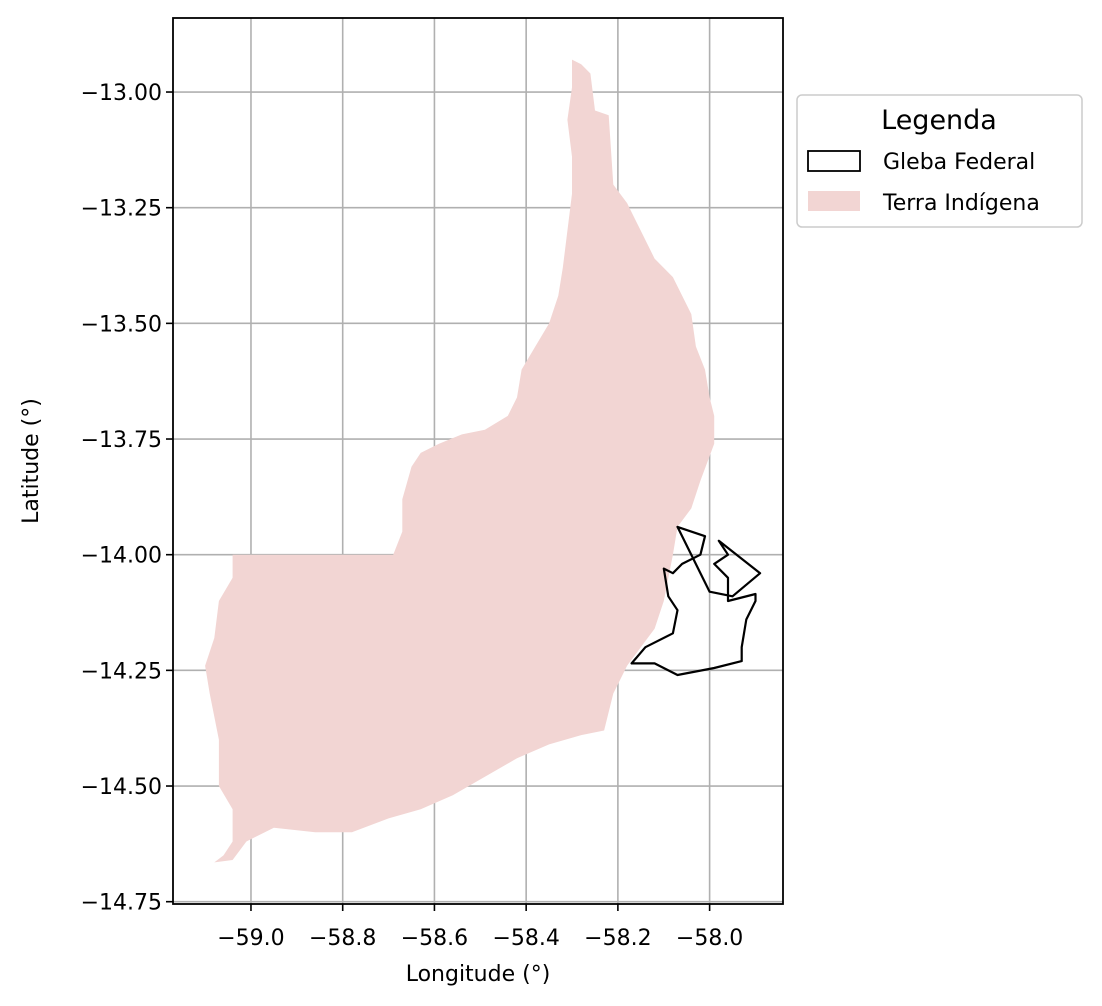  Describe the element at coordinates (250, 938) in the screenshot. I see `x-tick-label: −59.0` at that location.